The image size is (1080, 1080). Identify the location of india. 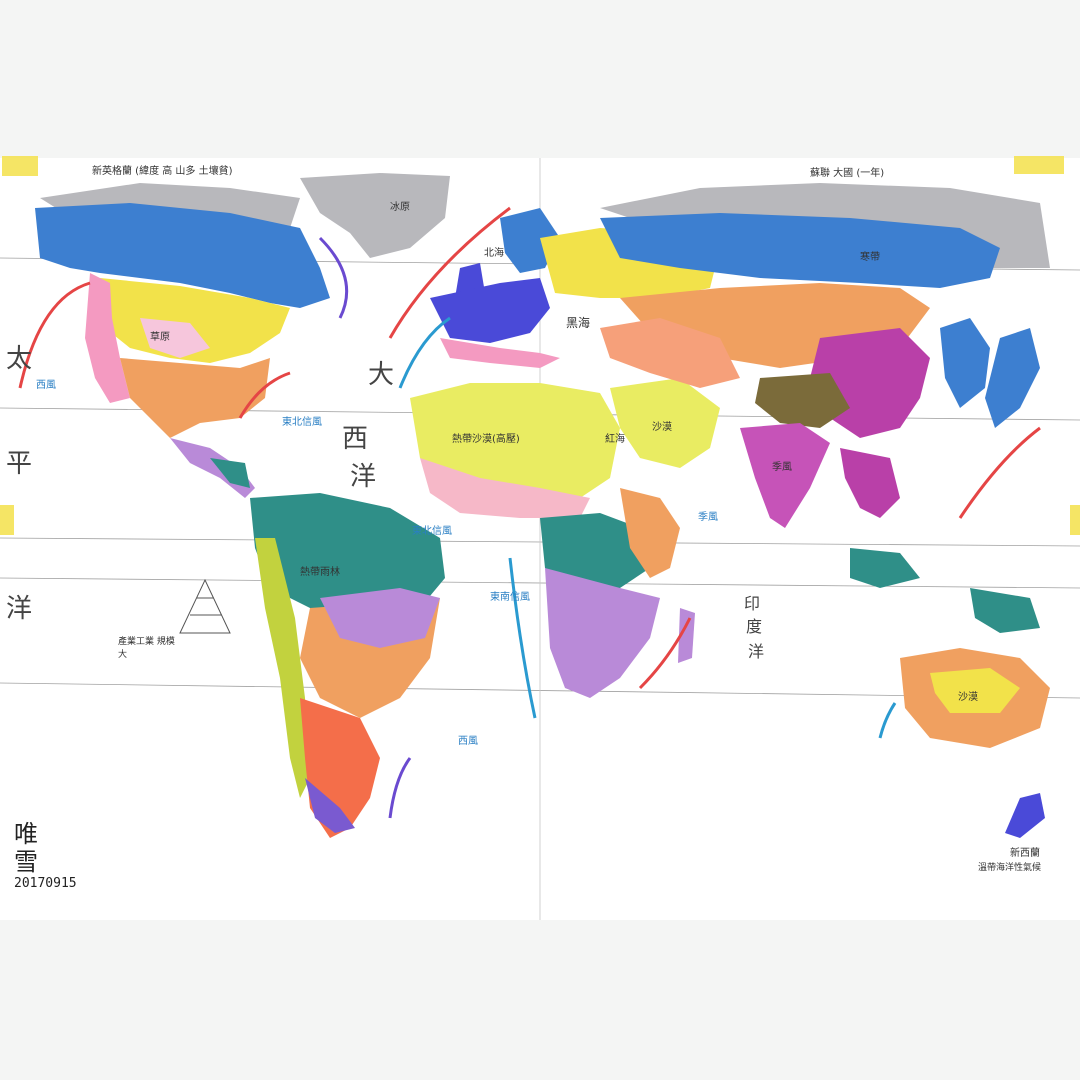
(785, 475).